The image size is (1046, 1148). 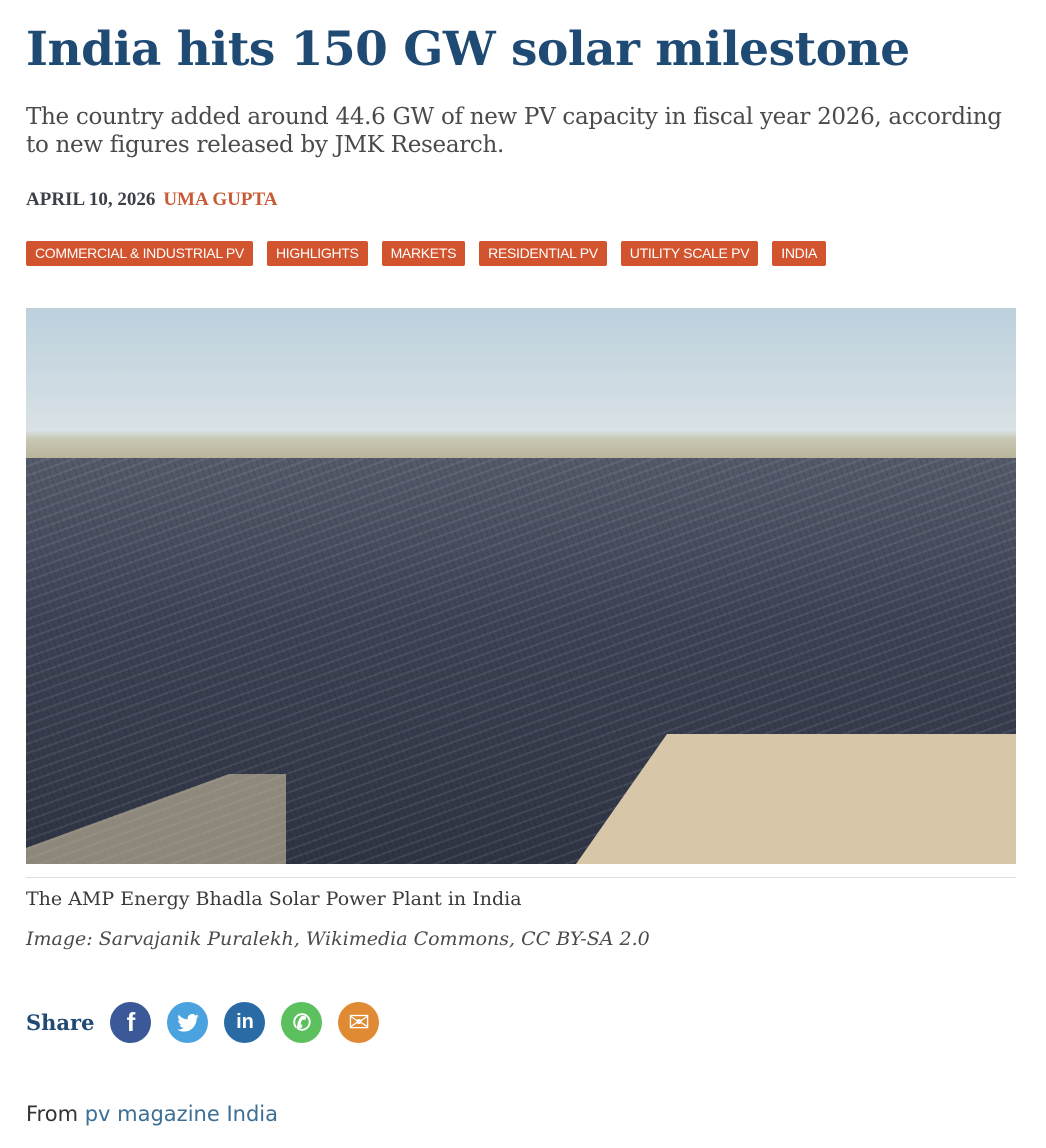 I want to click on tag-markets: MARKETS, so click(x=423, y=253).